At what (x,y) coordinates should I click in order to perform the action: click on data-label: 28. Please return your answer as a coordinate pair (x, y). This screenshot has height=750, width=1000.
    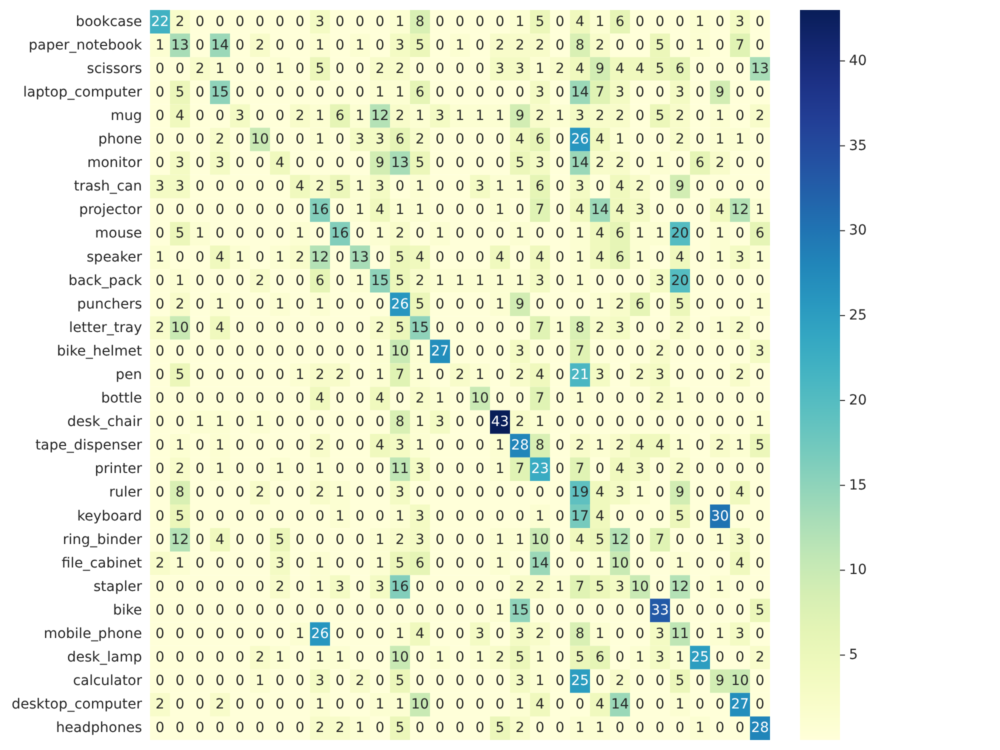
    Looking at the image, I should click on (760, 728).